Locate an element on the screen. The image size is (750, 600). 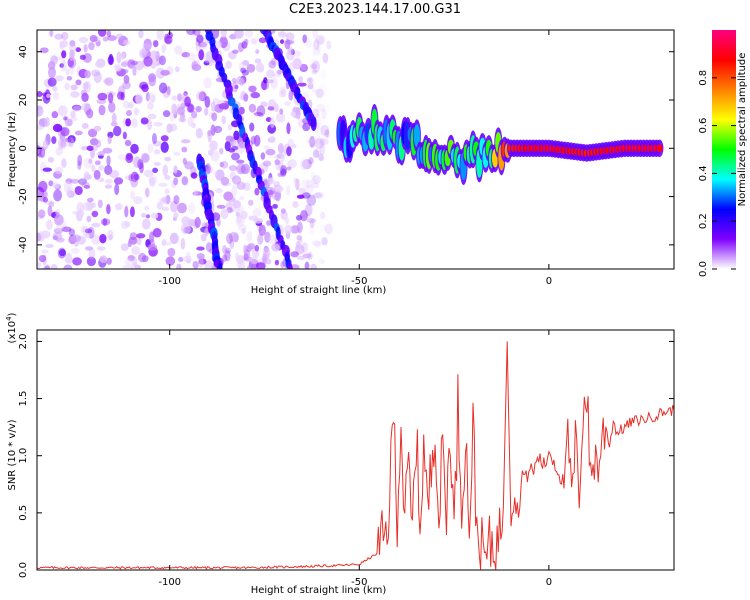
snr-y-axis-label: SNR (10 * v/v) is located at coordinates (12, 454).